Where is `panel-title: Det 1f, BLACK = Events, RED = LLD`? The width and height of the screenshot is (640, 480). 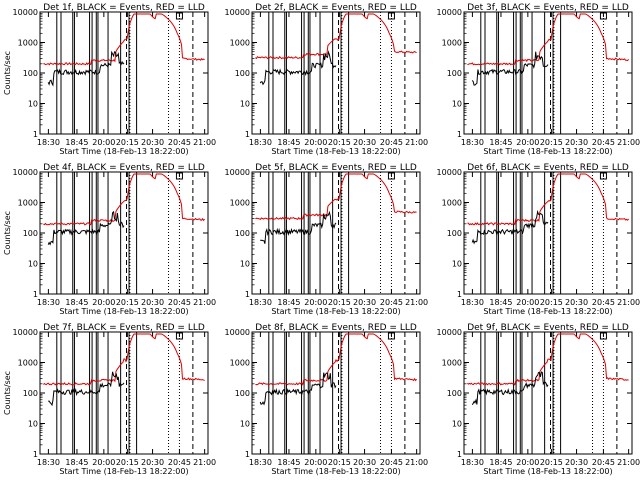 panel-title: Det 1f, BLACK = Events, RED = LLD is located at coordinates (124, 8).